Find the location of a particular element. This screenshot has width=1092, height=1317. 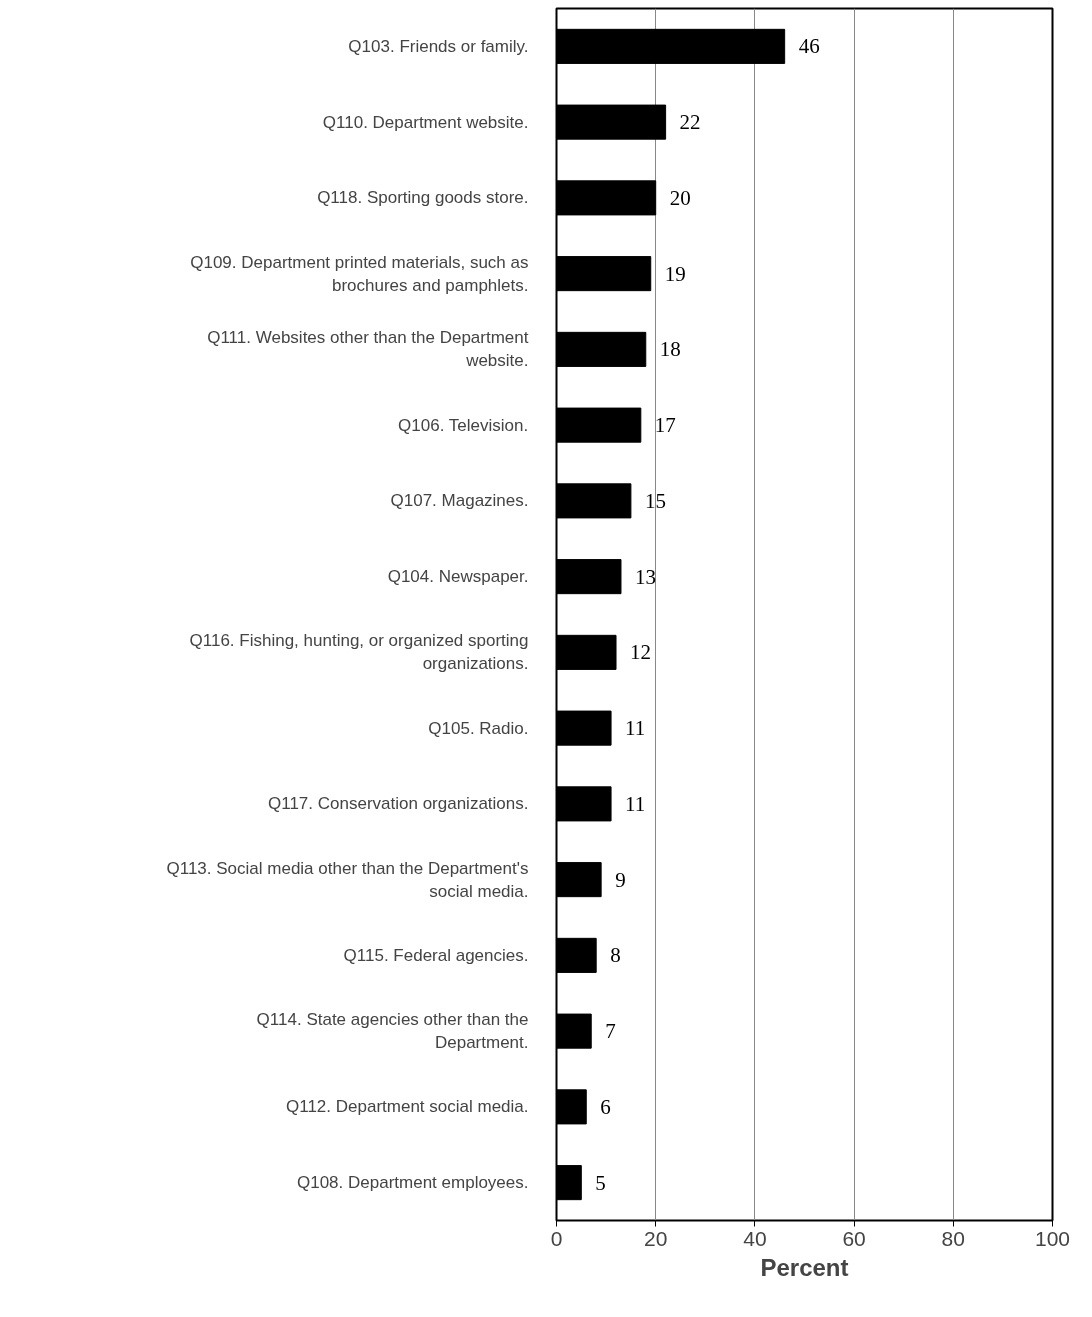

x-tick-label: 60 is located at coordinates (854, 1238).